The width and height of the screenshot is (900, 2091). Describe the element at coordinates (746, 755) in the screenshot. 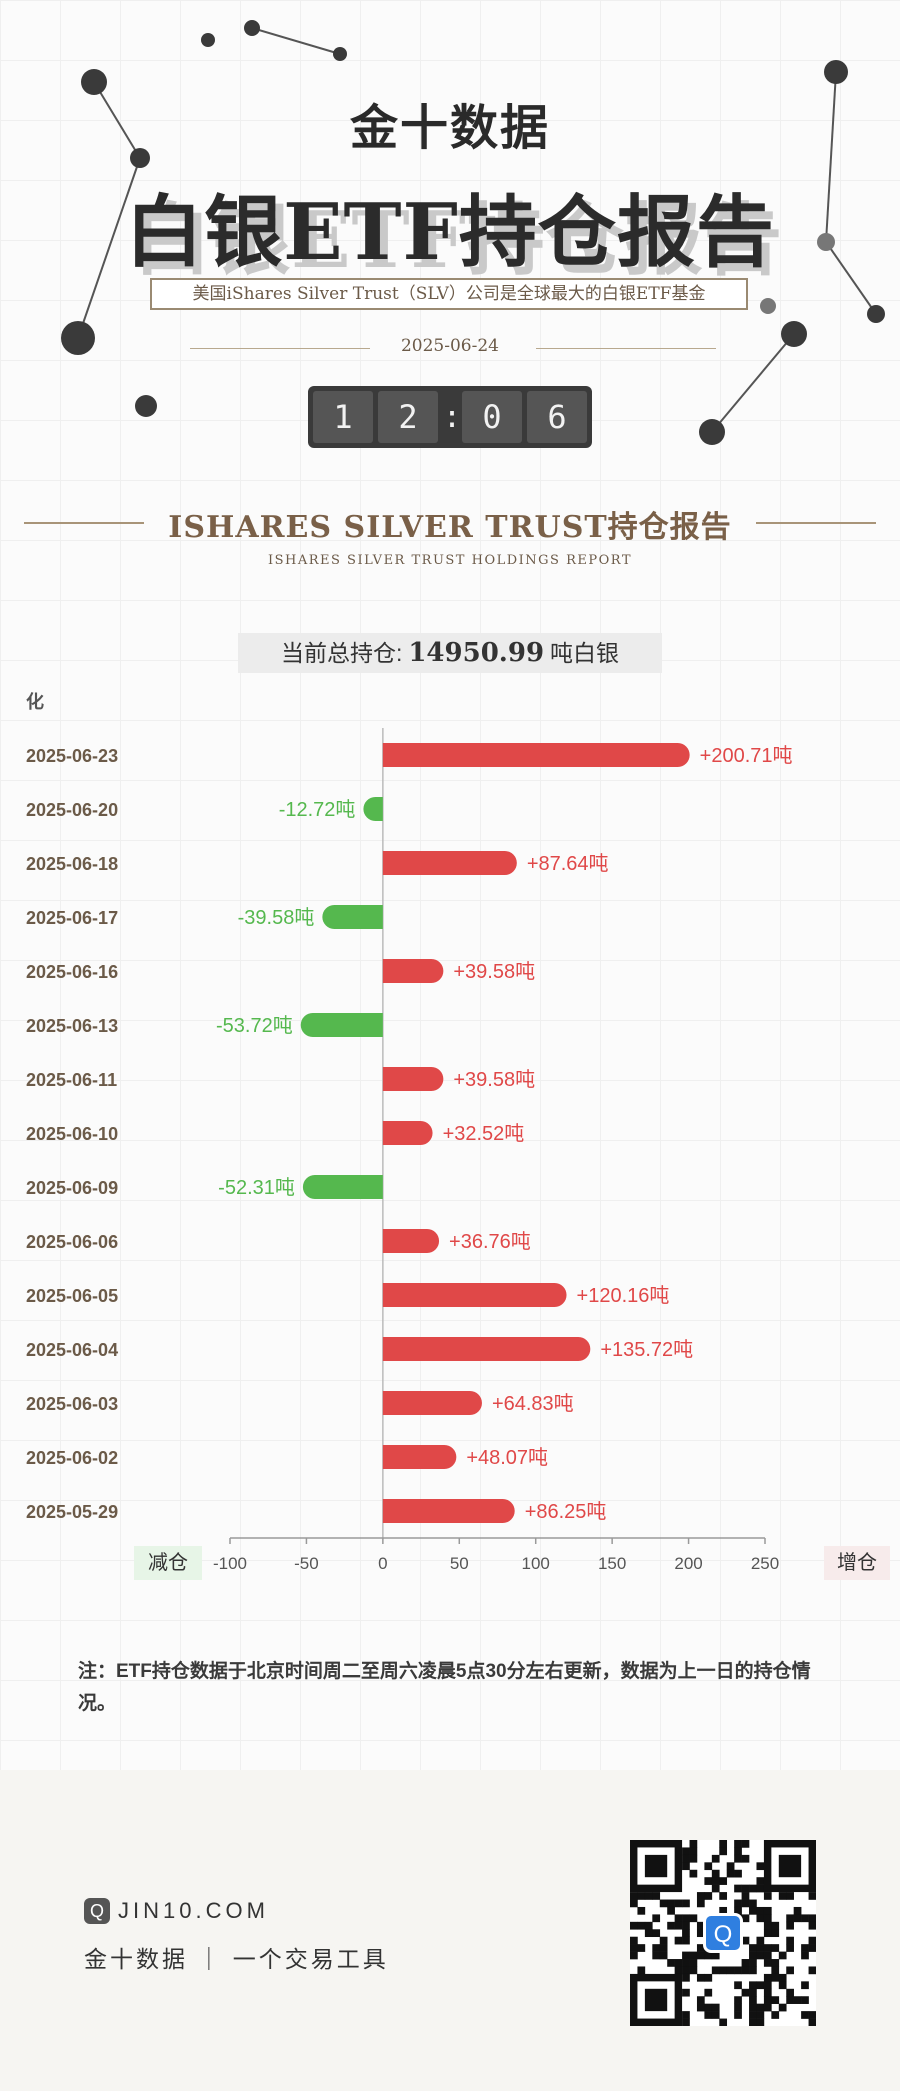

I see `data-label: +200.71吨` at that location.